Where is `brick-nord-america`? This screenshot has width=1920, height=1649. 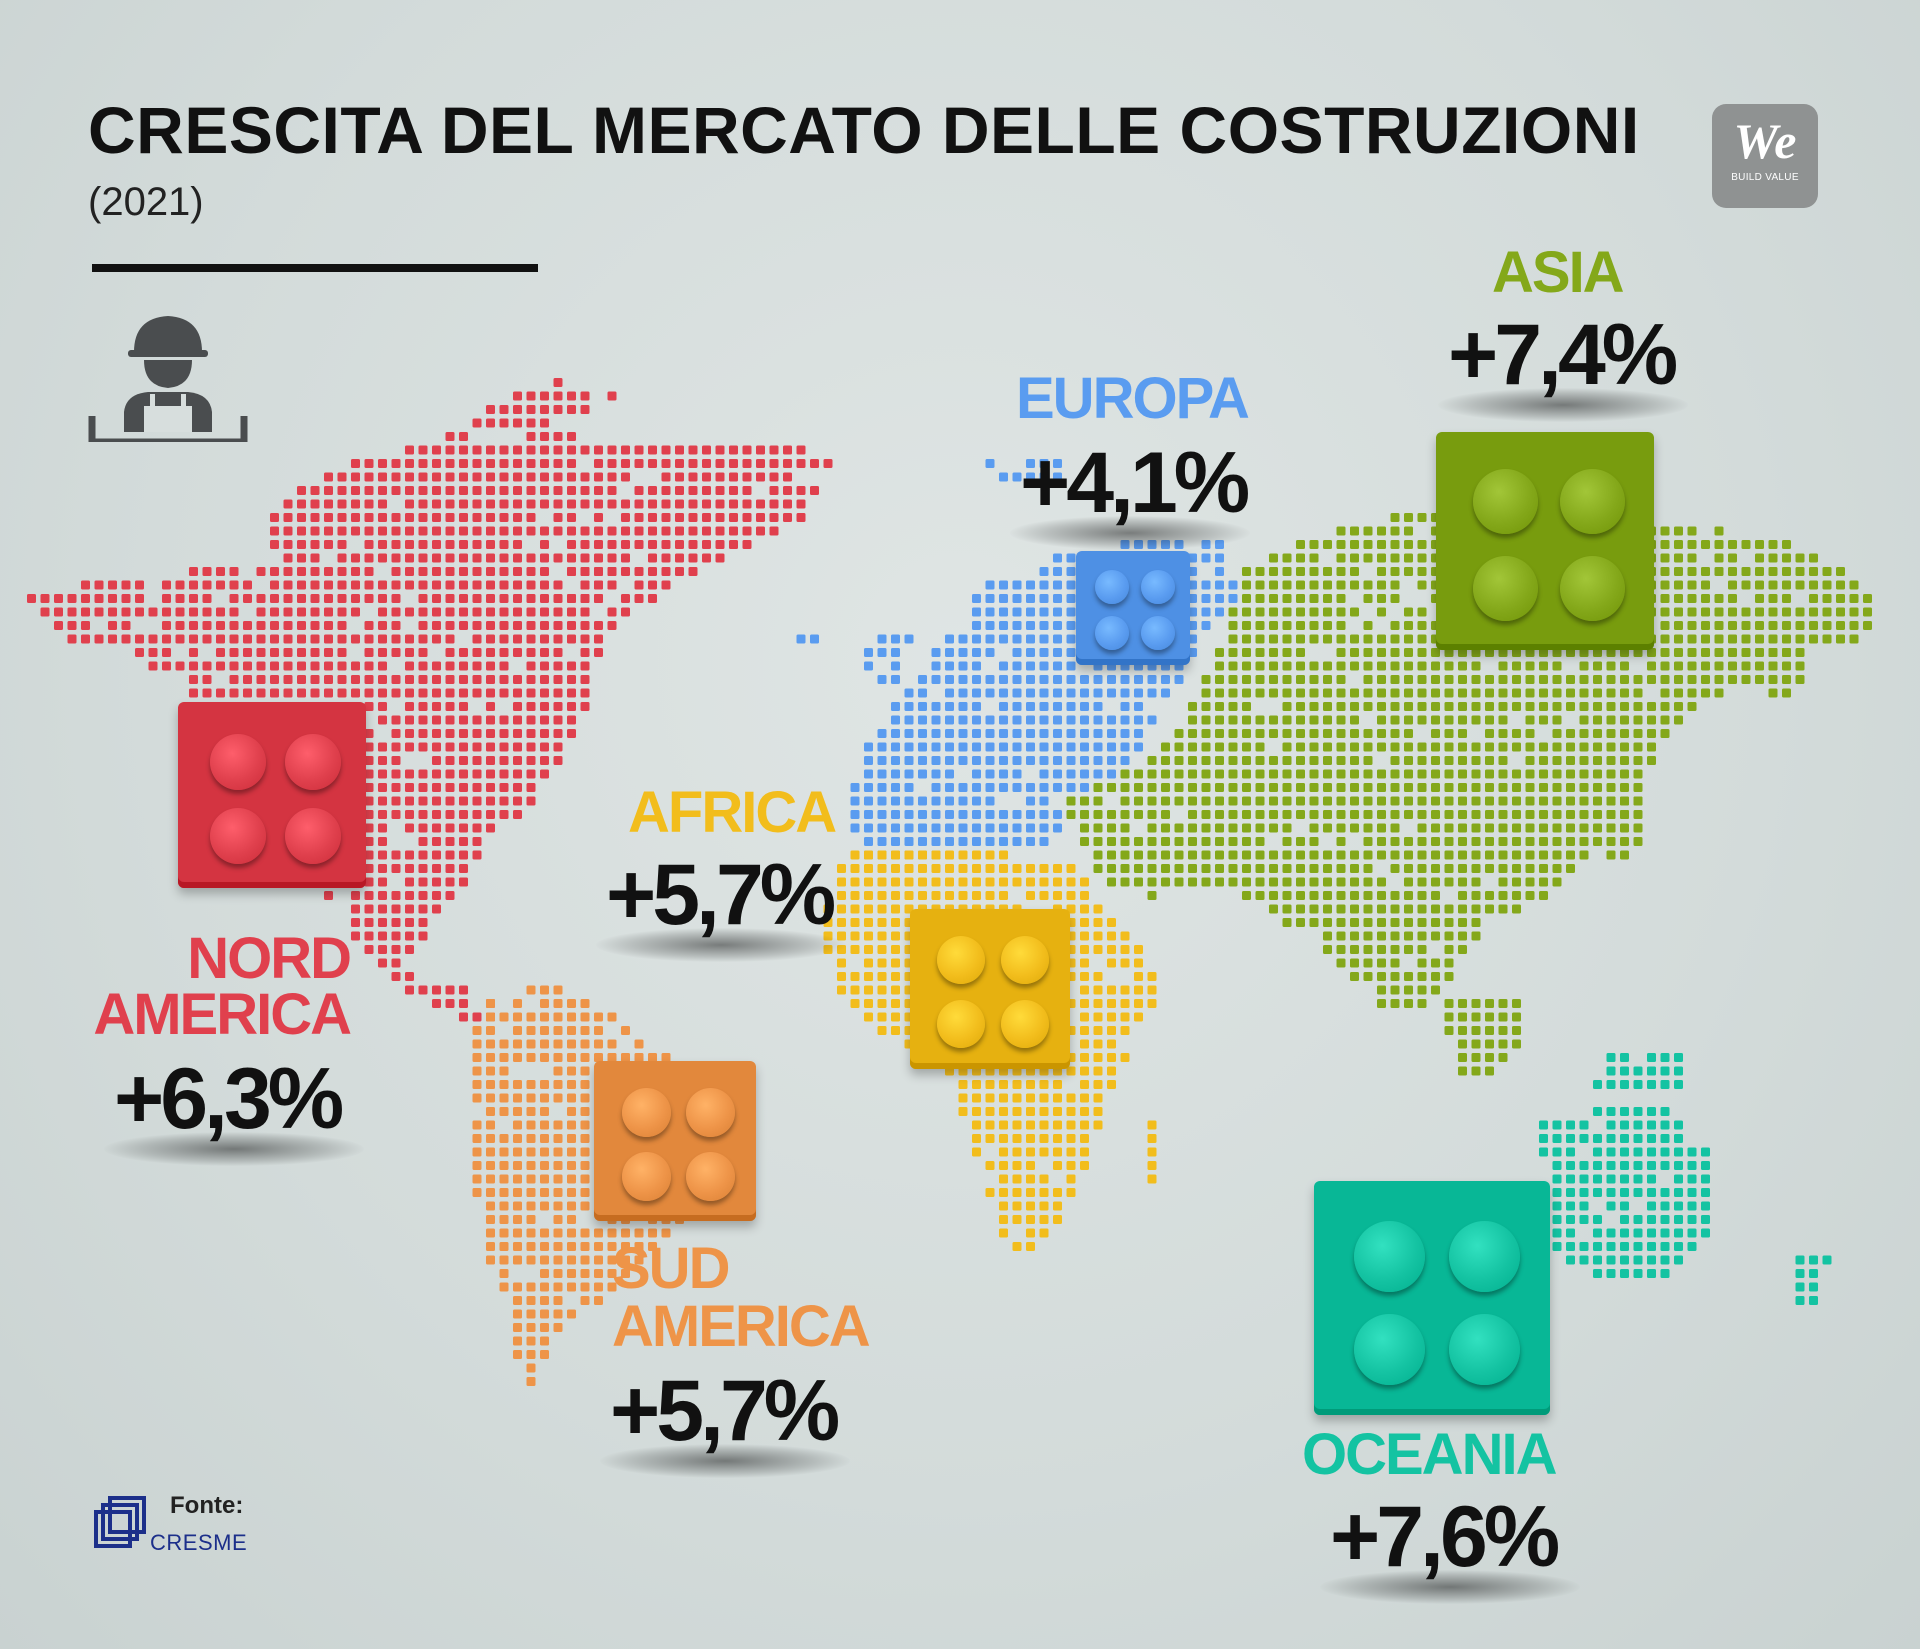
brick-nord-america is located at coordinates (272, 795).